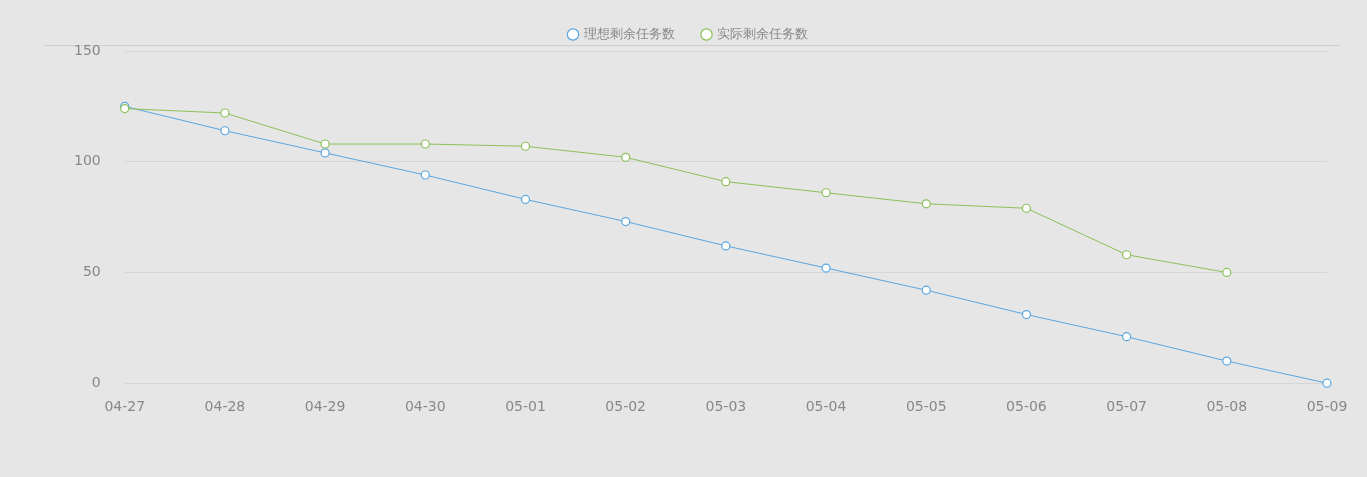  Describe the element at coordinates (1327, 406) in the screenshot. I see `x-tick-label: 05-09` at that location.